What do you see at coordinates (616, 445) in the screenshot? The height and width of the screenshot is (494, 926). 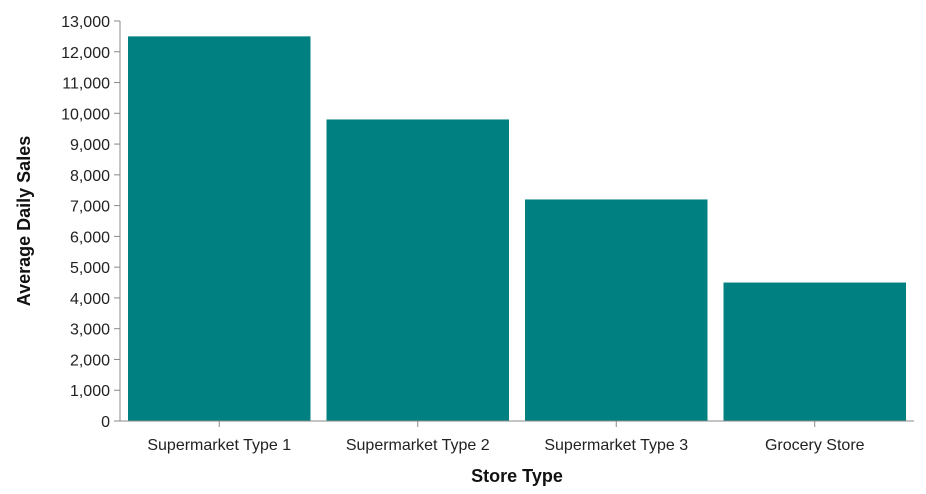 I see `x-tick-label: Supermarket Type 3` at bounding box center [616, 445].